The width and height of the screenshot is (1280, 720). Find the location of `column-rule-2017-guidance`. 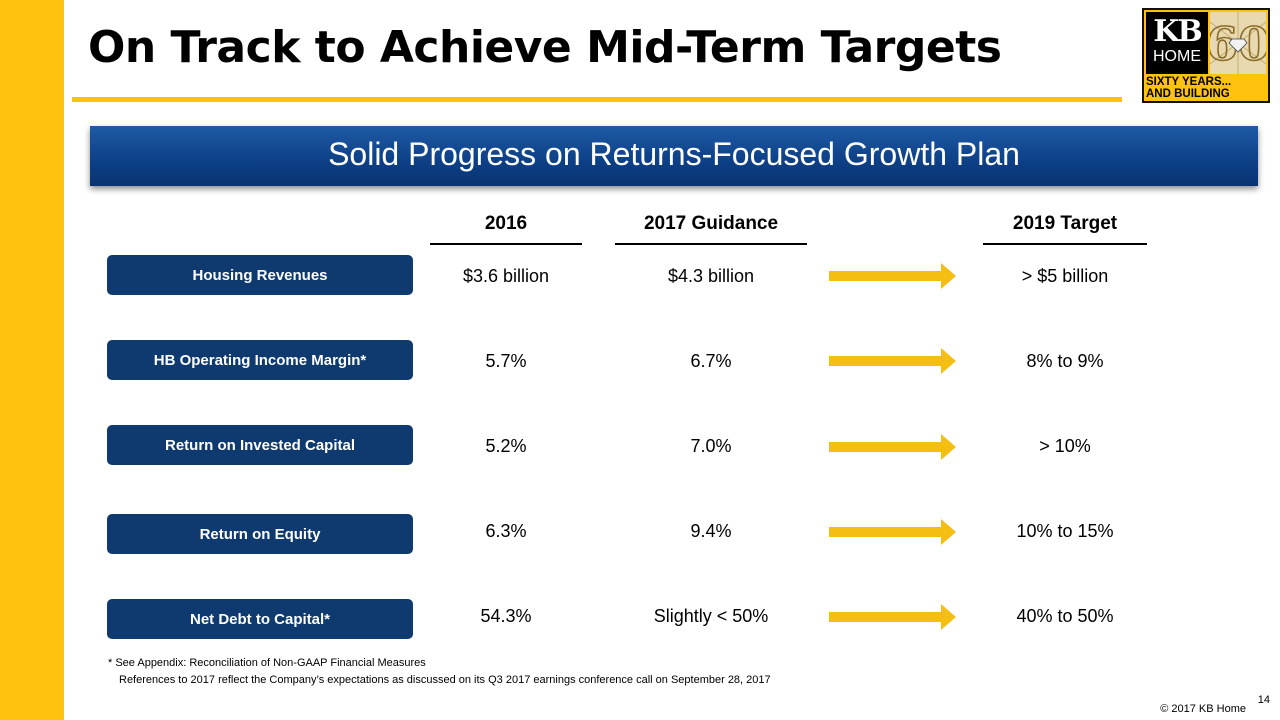

column-rule-2017-guidance is located at coordinates (711, 244).